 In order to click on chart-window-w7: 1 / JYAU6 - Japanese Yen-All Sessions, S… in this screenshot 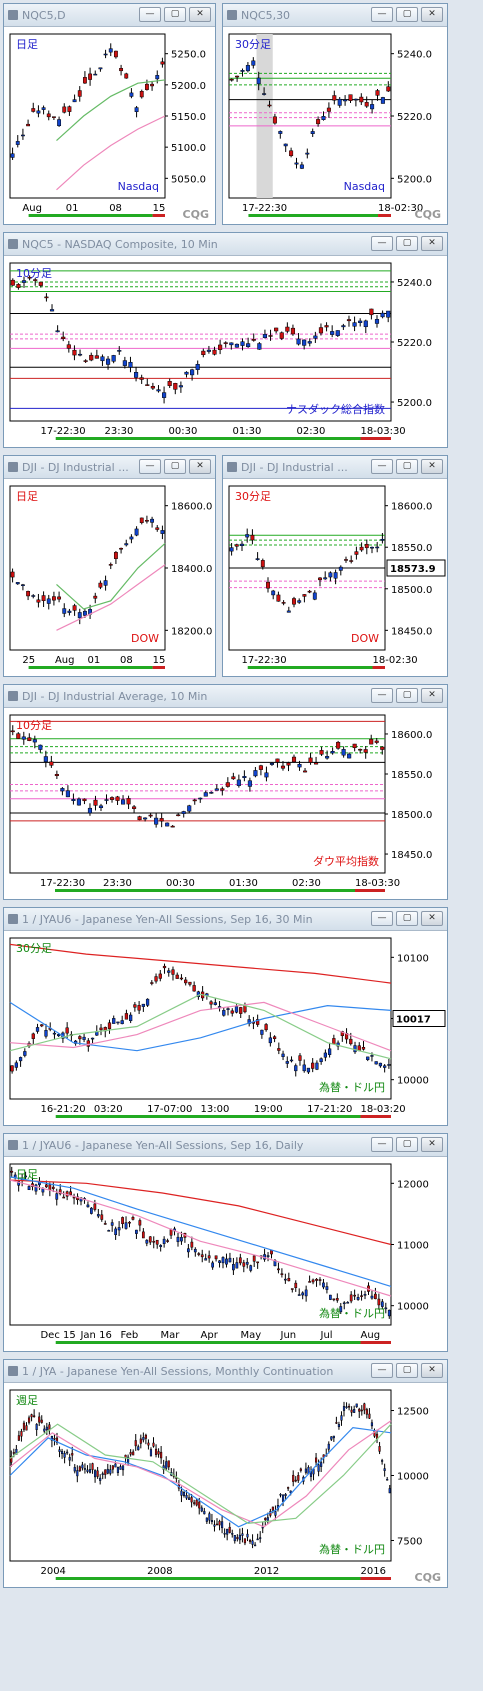, I will do `click(225, 1016)`.